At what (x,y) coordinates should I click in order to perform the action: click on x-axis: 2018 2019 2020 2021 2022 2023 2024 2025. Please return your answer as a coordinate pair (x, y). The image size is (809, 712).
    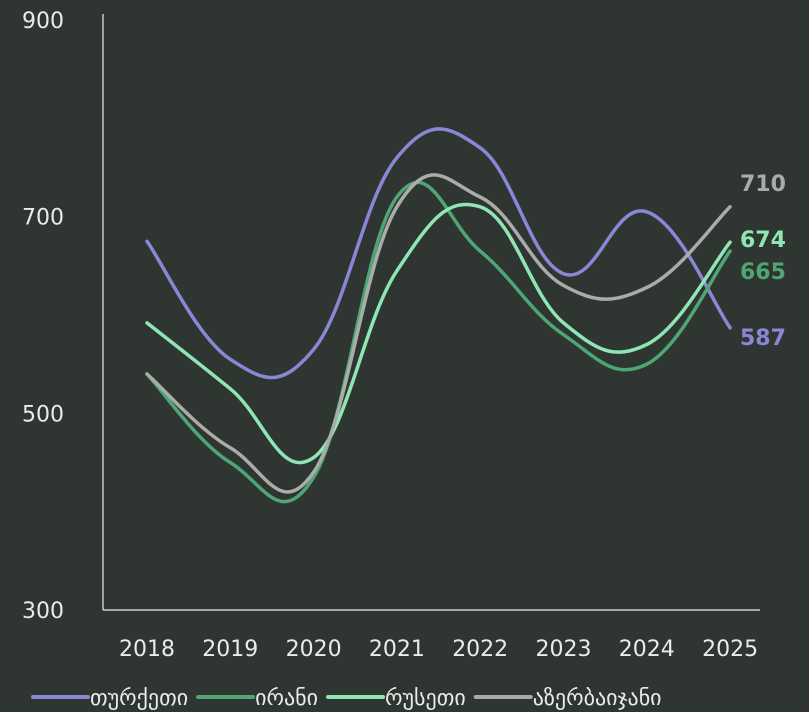
    Looking at the image, I should click on (431, 635).